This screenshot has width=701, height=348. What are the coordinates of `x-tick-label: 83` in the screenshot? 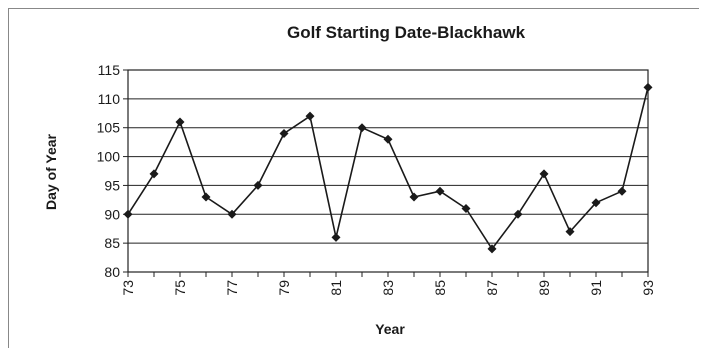 It's located at (388, 288).